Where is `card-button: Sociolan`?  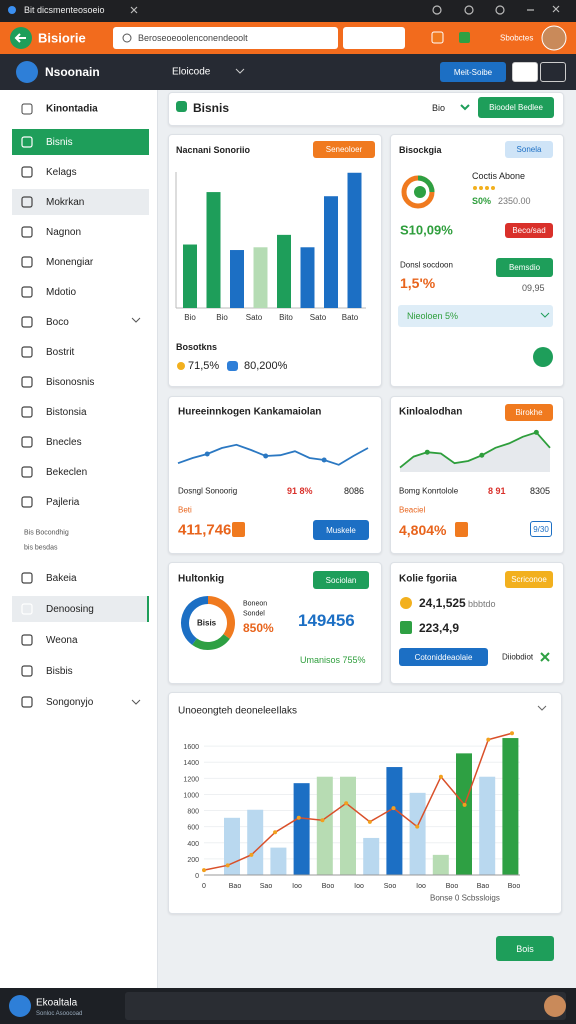
card-button: Sociolan is located at coordinates (341, 580).